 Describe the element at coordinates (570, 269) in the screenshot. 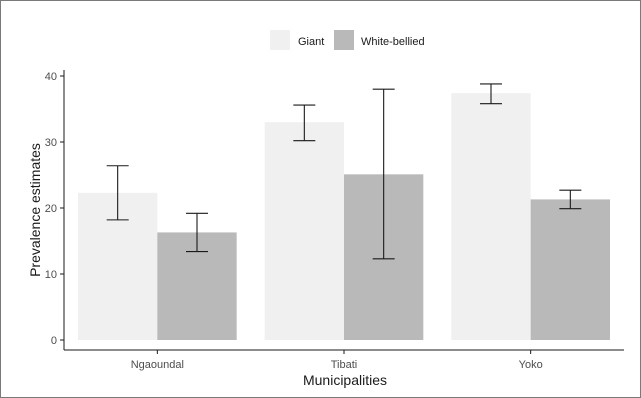

I see `bar-white-bellied-yoko` at that location.